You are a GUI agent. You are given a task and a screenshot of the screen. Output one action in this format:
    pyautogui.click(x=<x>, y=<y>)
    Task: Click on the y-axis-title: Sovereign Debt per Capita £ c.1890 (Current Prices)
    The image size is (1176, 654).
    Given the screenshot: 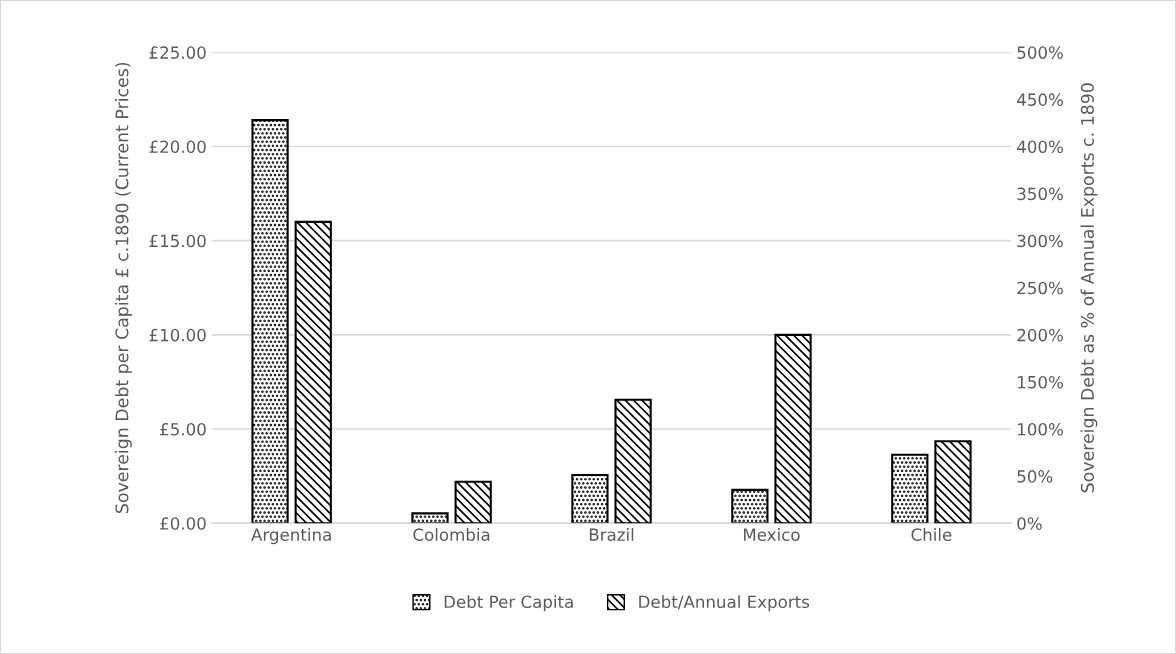 What is the action you would take?
    pyautogui.click(x=123, y=287)
    